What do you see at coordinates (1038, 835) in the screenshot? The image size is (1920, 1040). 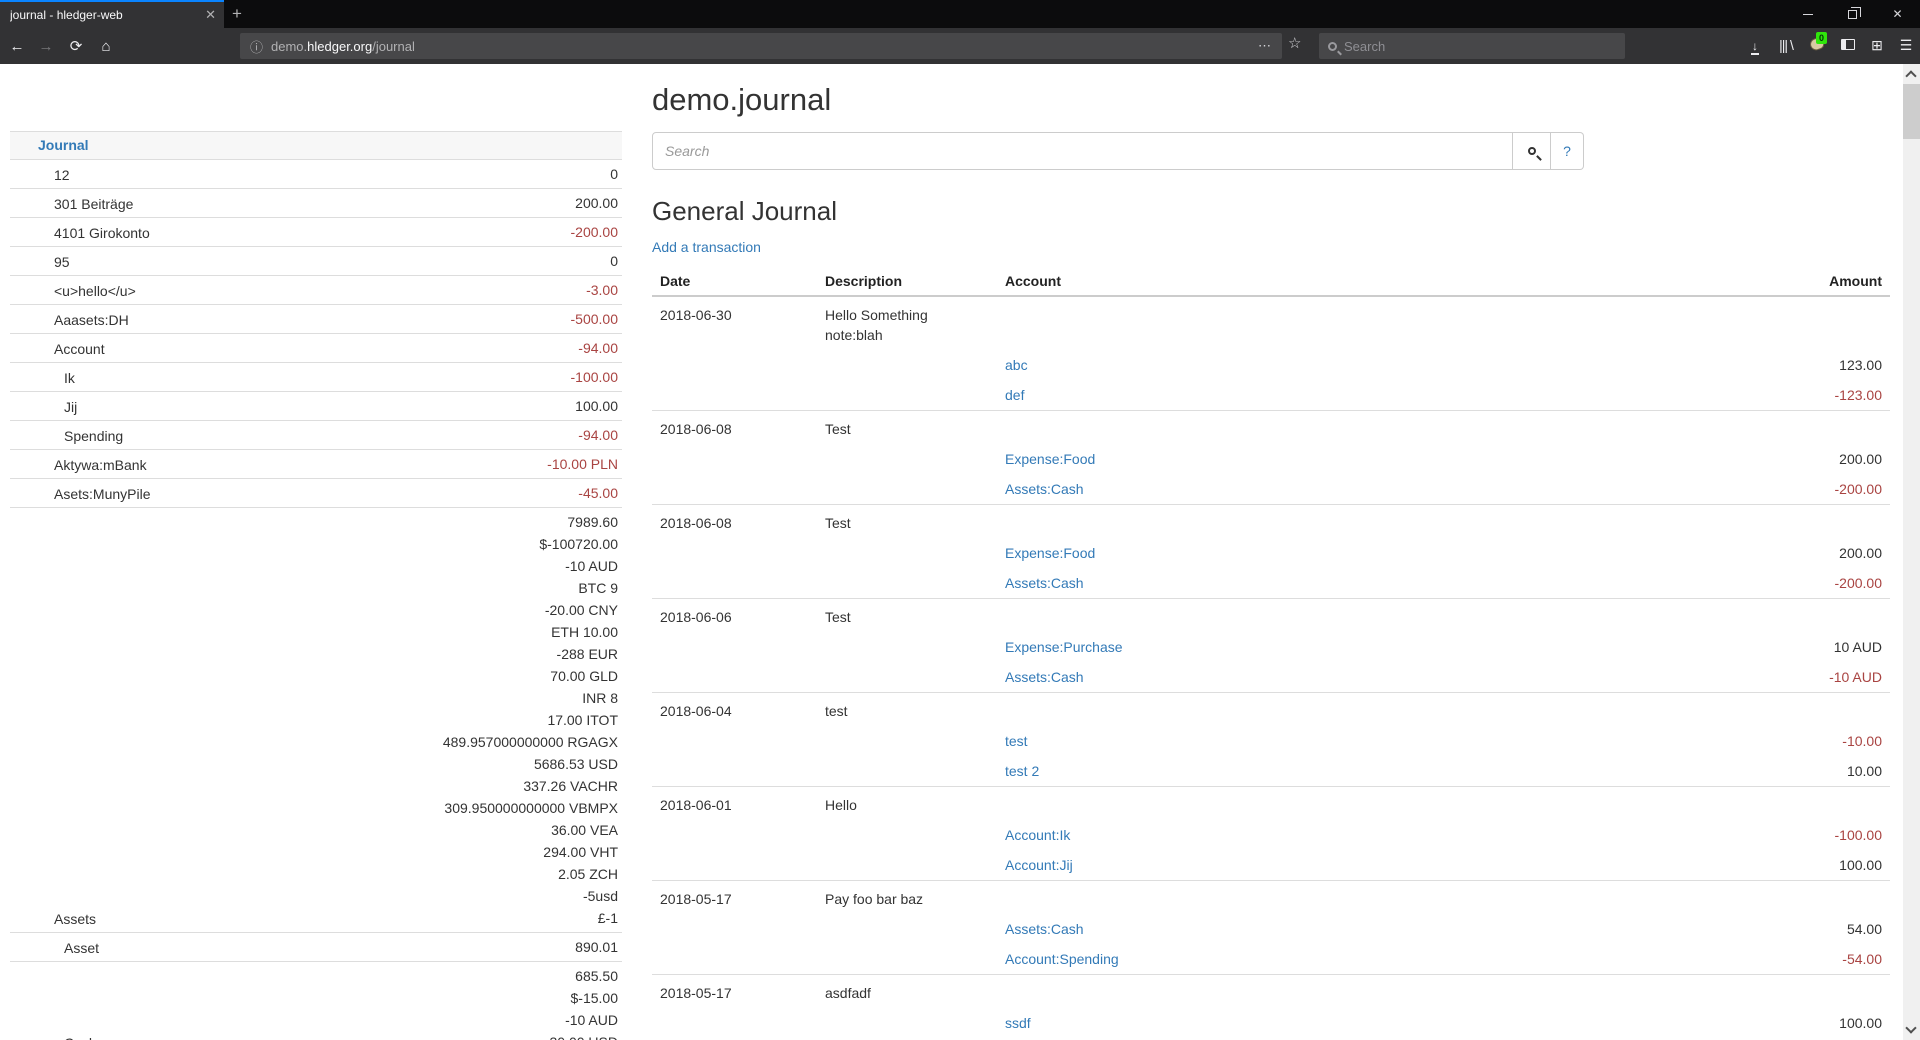 I see `posting-account-link: Account:Ik` at bounding box center [1038, 835].